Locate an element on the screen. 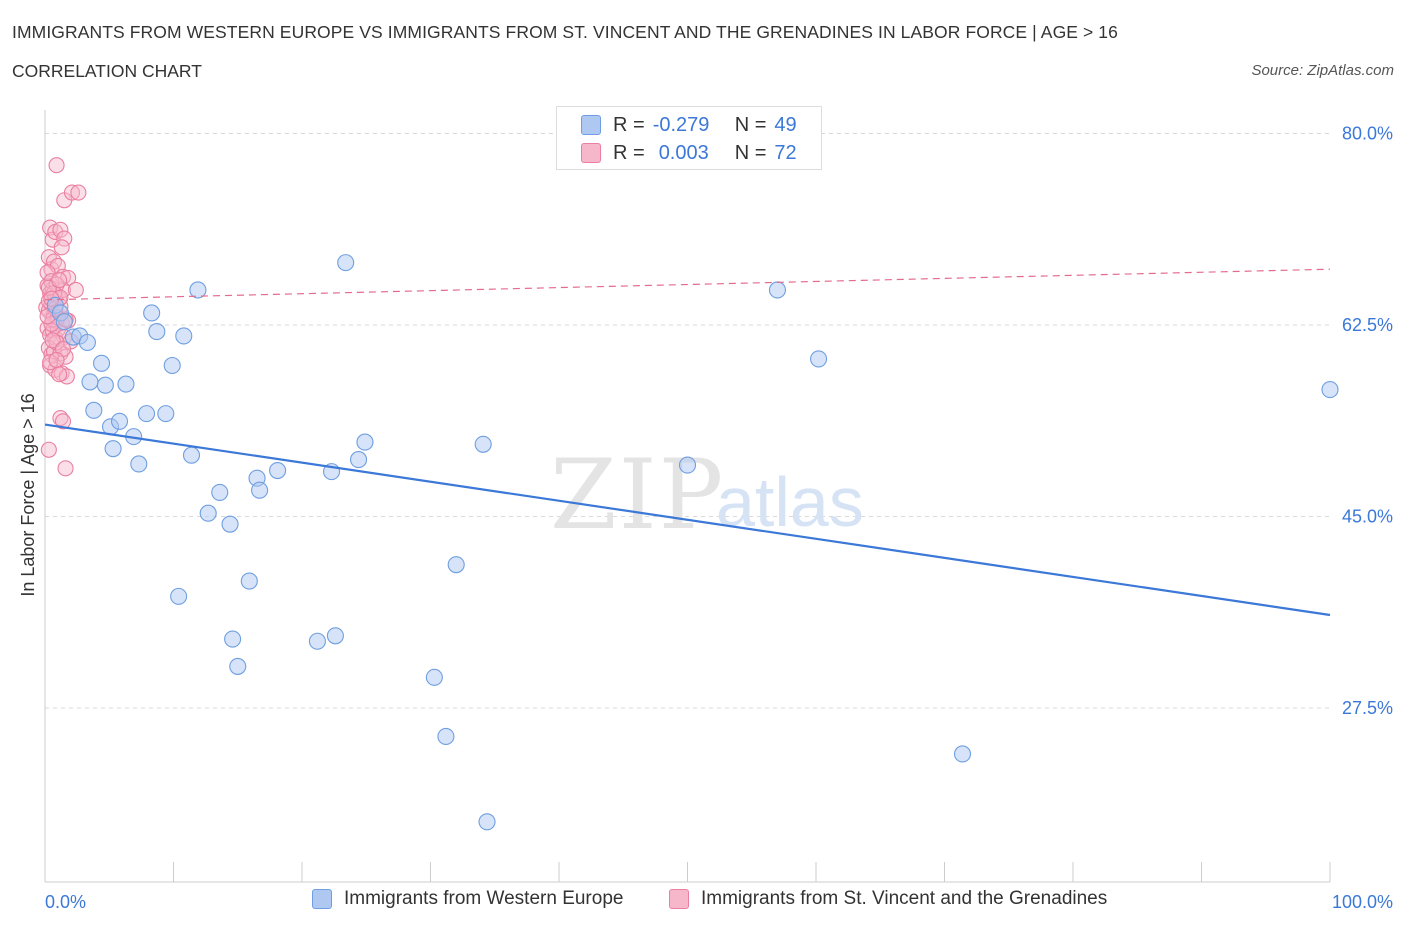 This screenshot has height=930, width=1406. legend-n-value-pink: 72 is located at coordinates (785, 152).